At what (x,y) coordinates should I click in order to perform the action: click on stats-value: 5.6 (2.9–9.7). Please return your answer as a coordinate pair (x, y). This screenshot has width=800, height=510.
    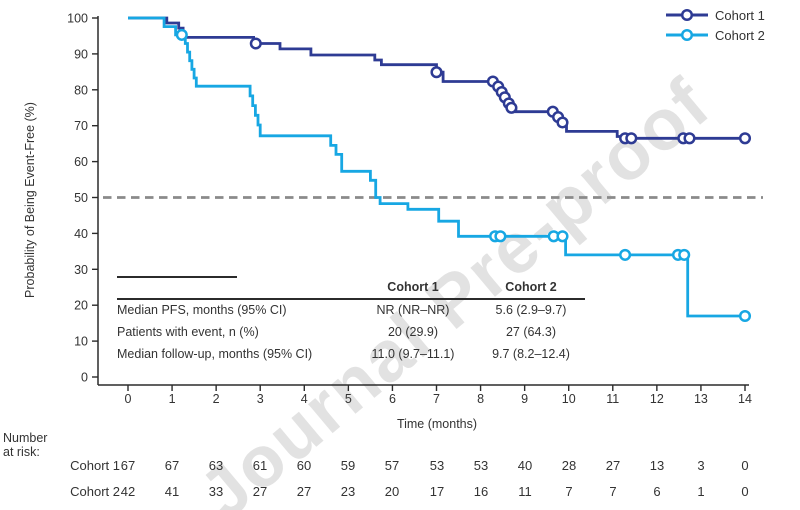
    Looking at the image, I should click on (531, 310).